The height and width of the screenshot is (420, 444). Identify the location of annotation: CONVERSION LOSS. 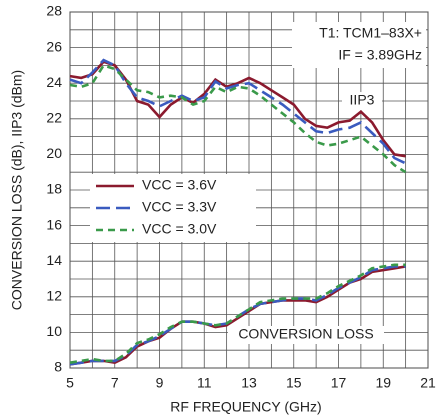
(305, 334).